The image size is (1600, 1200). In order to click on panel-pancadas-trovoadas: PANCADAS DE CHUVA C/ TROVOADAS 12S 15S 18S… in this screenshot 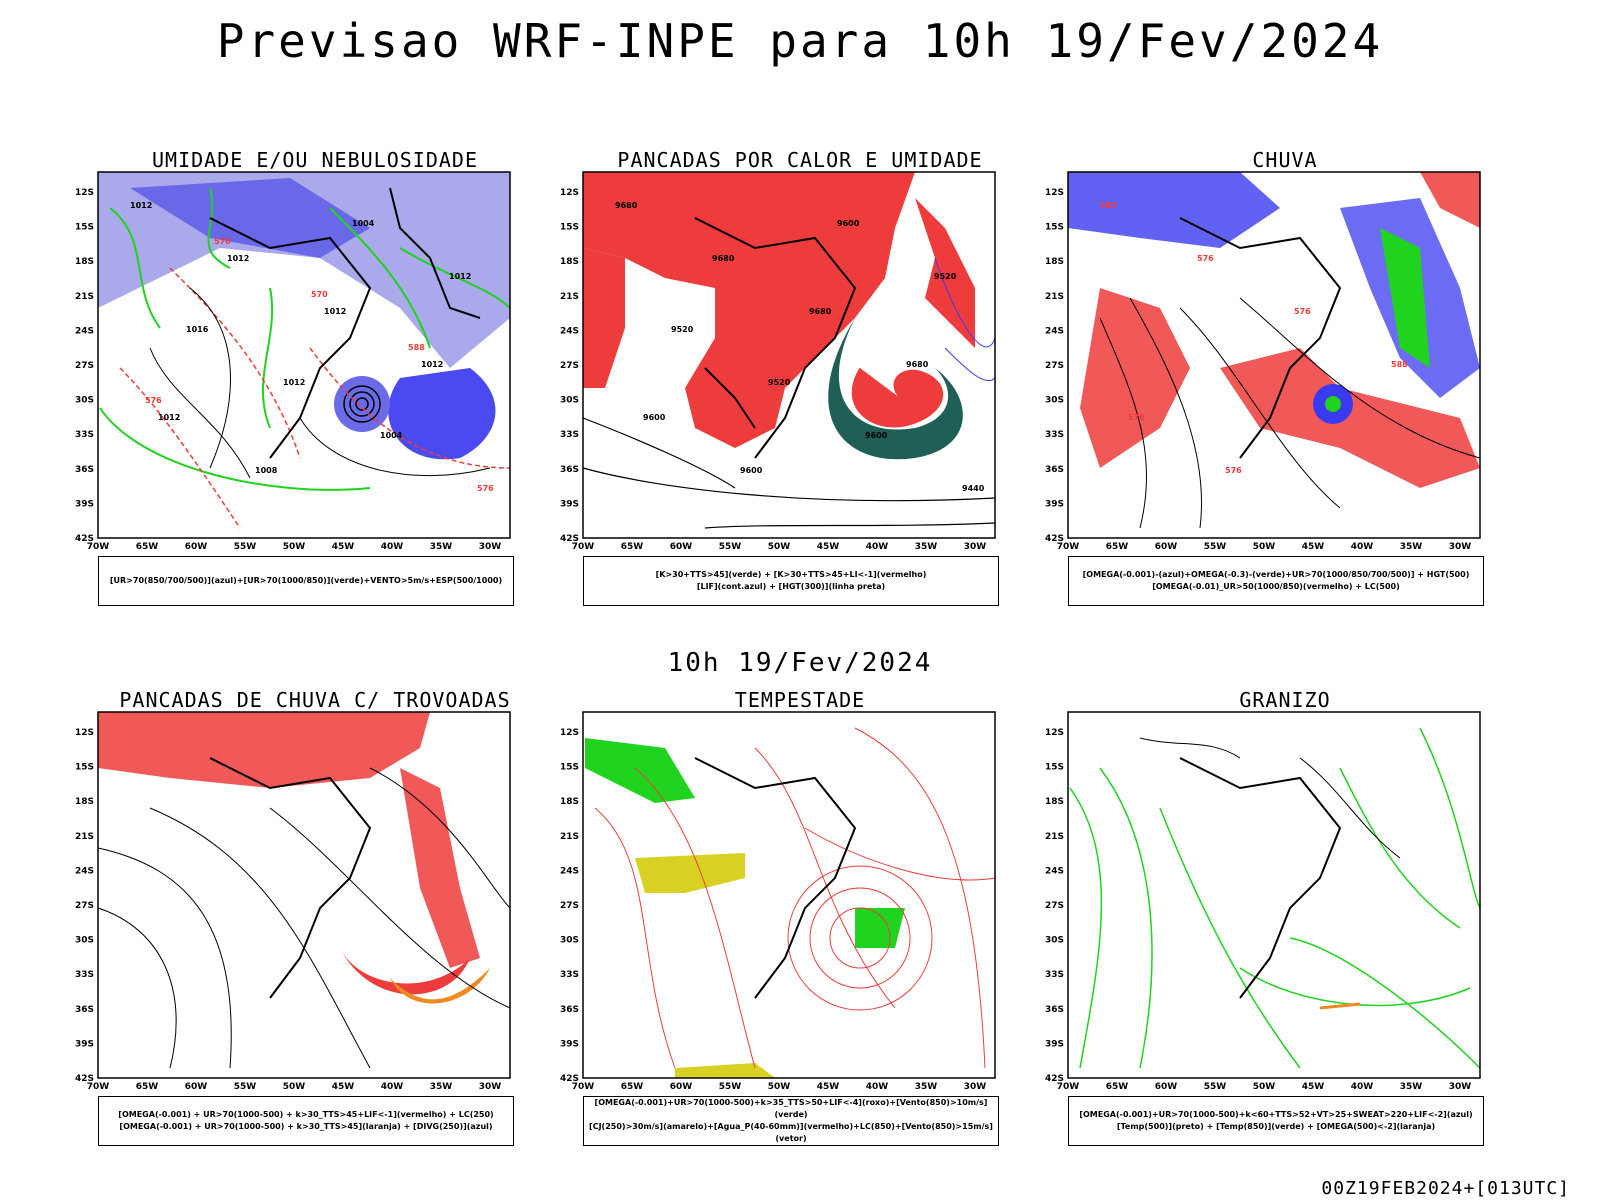, I will do `click(315, 923)`.